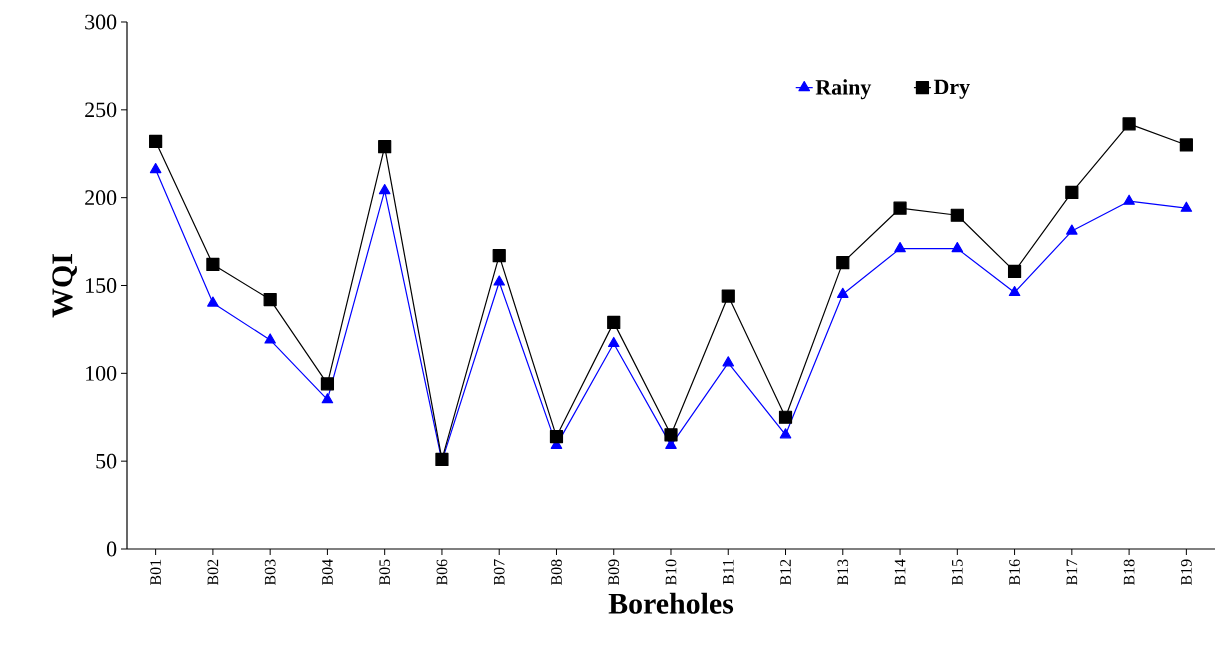 Image resolution: width=1221 pixels, height=653 pixels. I want to click on x-tick-label: B02, so click(213, 572).